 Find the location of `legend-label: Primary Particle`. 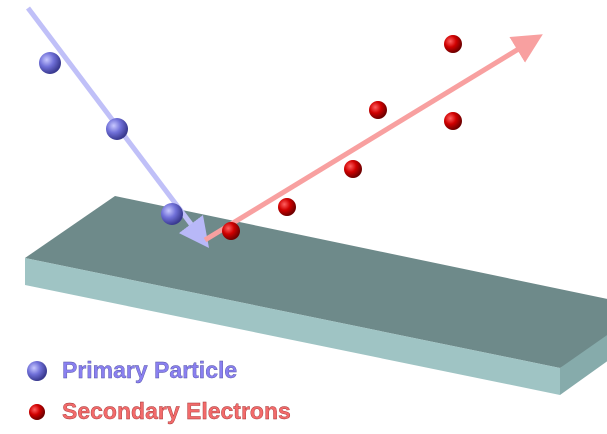

legend-label: Primary Particle is located at coordinates (149, 370).